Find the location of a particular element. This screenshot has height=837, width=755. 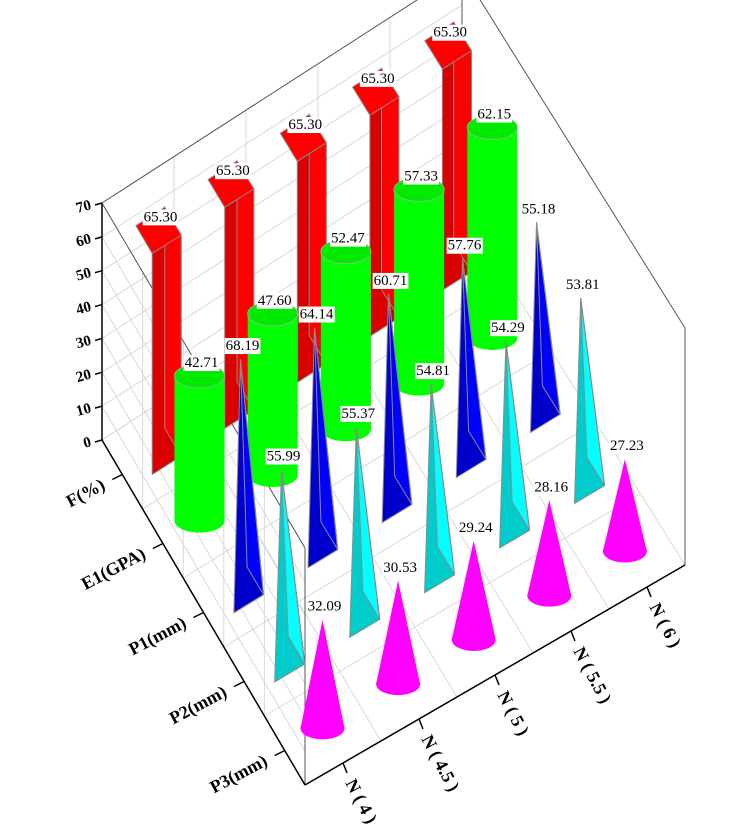

value-label: 32.09 is located at coordinates (325, 607).